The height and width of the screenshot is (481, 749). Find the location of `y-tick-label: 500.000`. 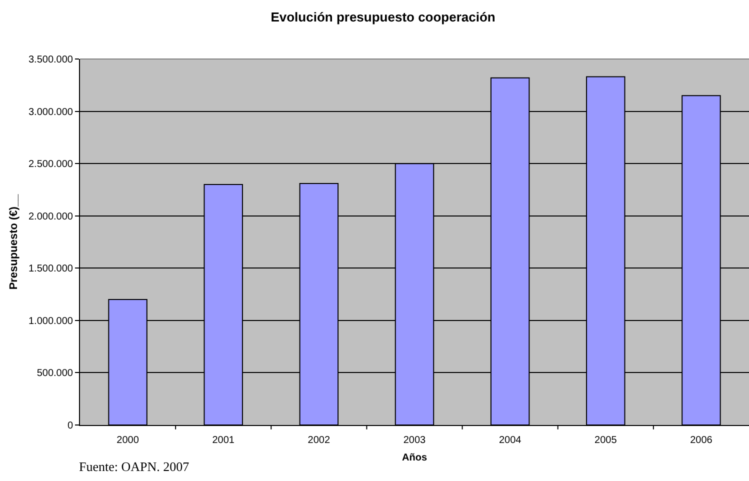

y-tick-label: 500.000 is located at coordinates (55, 374).